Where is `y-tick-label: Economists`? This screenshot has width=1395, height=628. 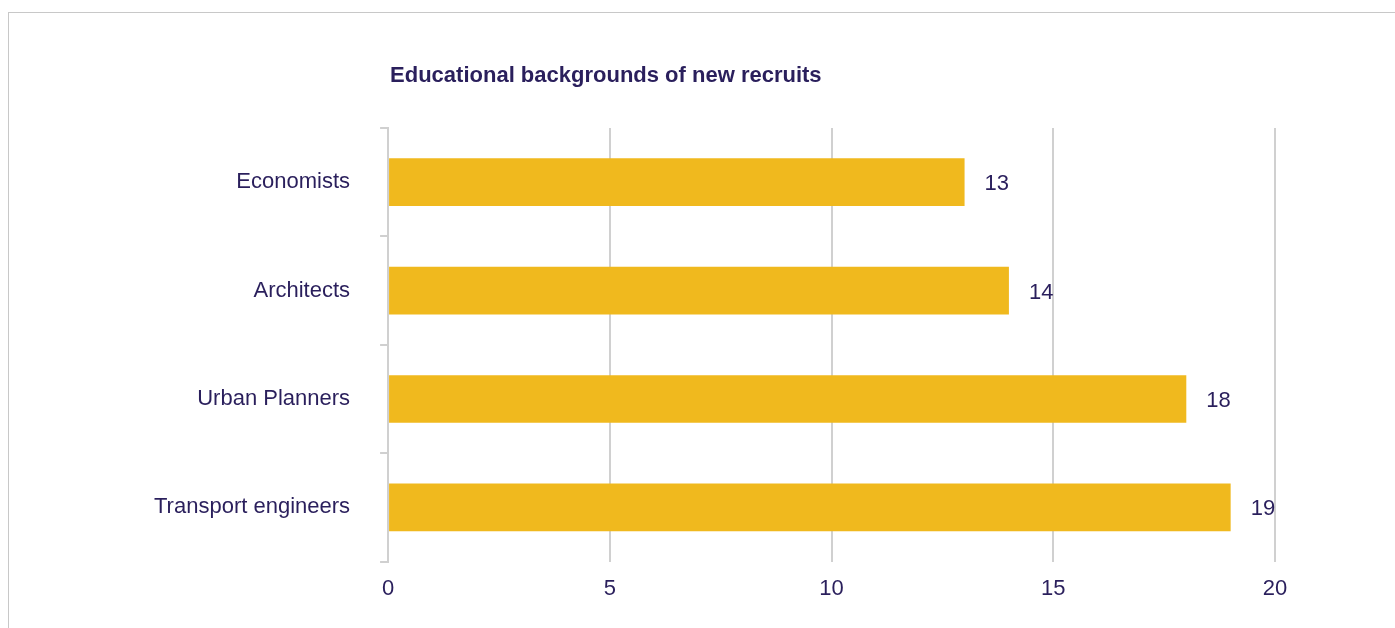 y-tick-label: Economists is located at coordinates (293, 181).